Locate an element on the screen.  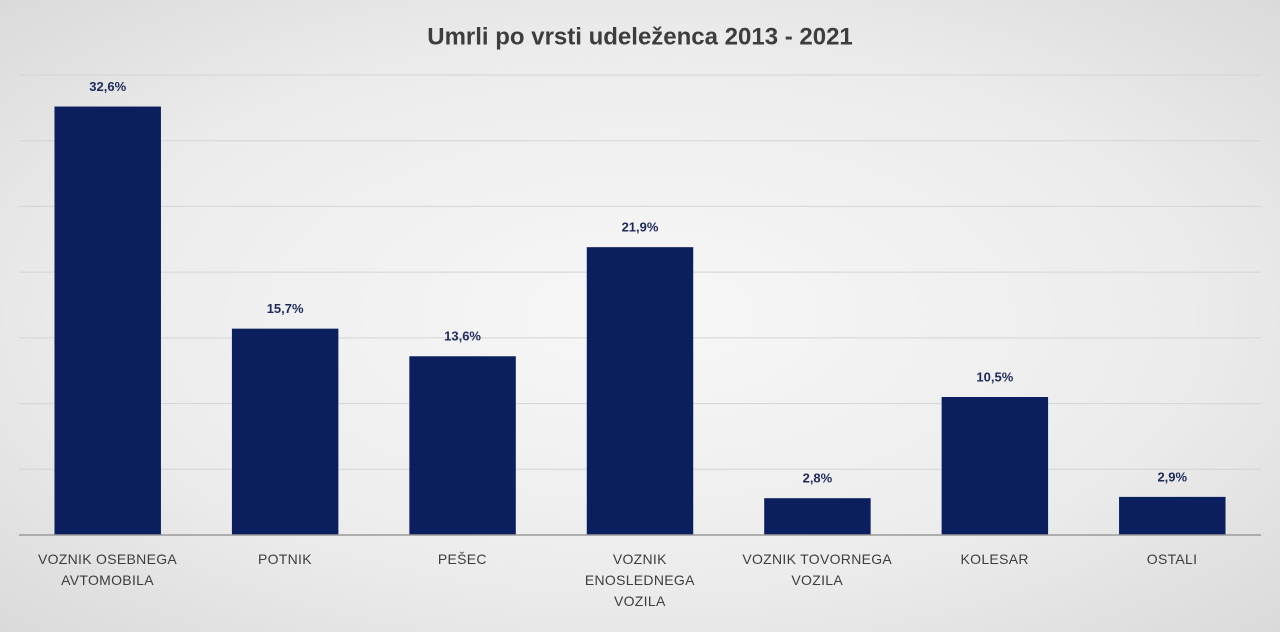
x-tick-label: PEŠEC is located at coordinates (462, 559).